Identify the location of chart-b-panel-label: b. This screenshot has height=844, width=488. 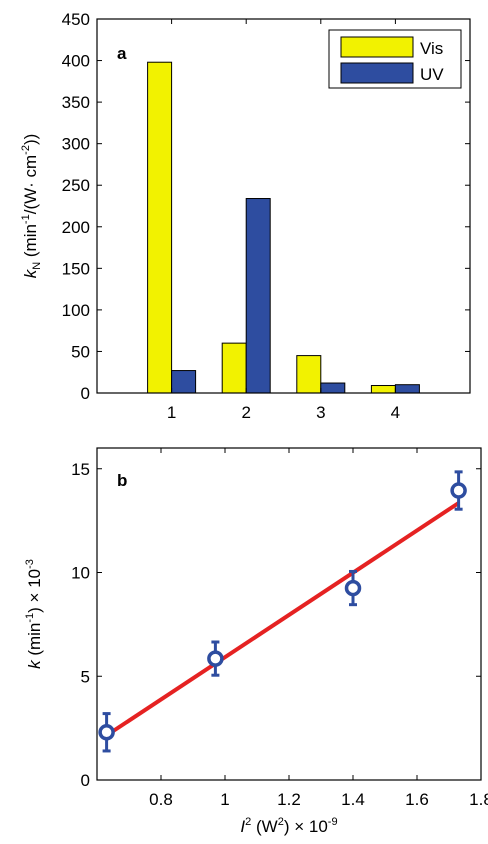
(122, 480).